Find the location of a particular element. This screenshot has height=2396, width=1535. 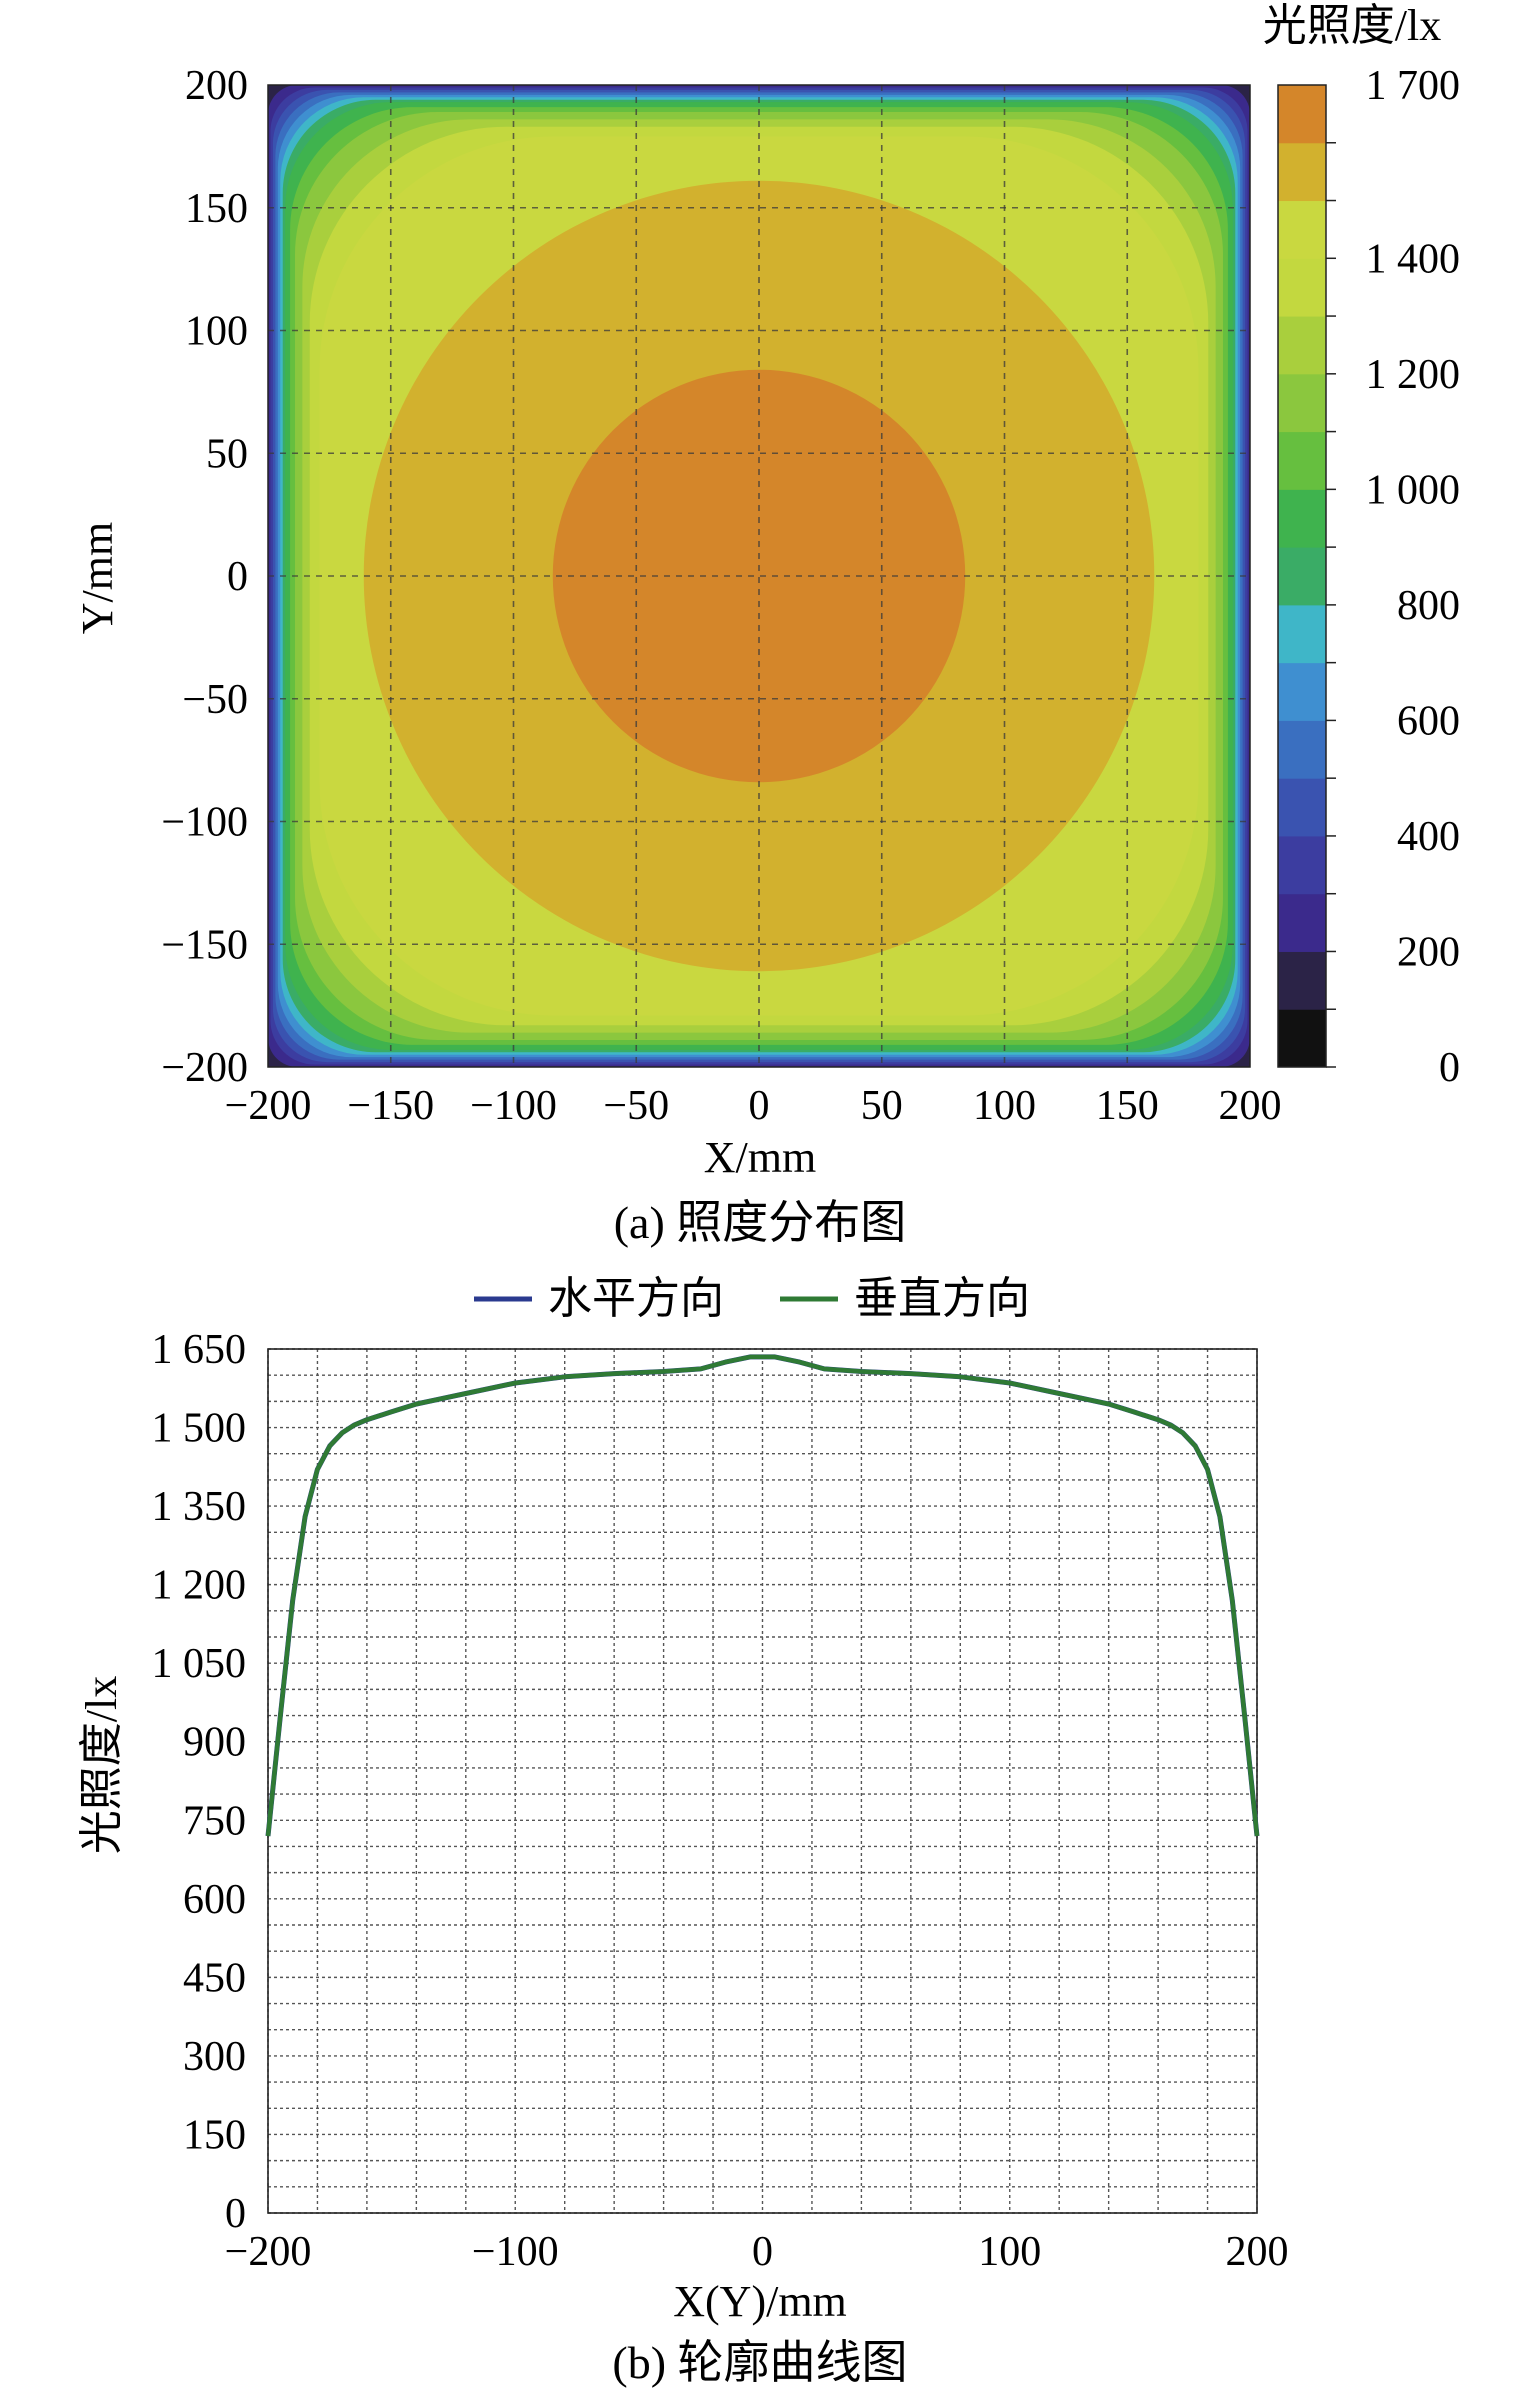

line-chart-series is located at coordinates (762, 1595).